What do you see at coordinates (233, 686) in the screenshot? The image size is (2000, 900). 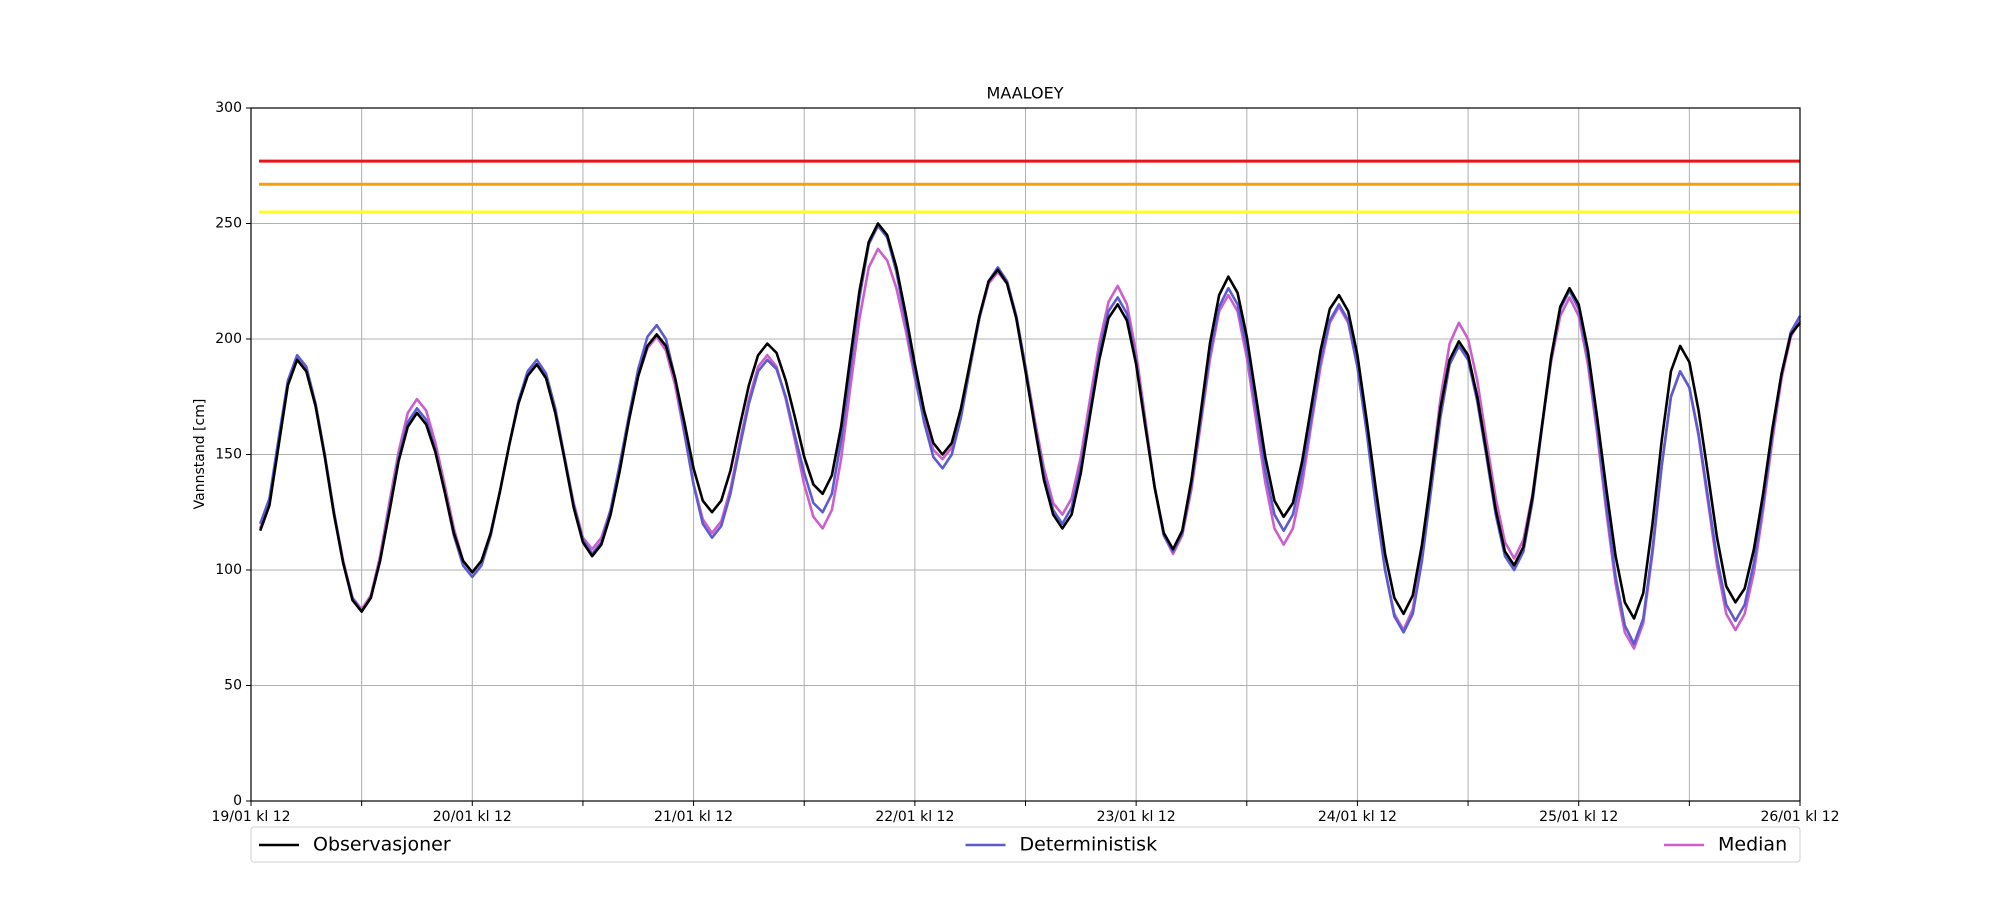 I see `y-tick-label: 50` at bounding box center [233, 686].